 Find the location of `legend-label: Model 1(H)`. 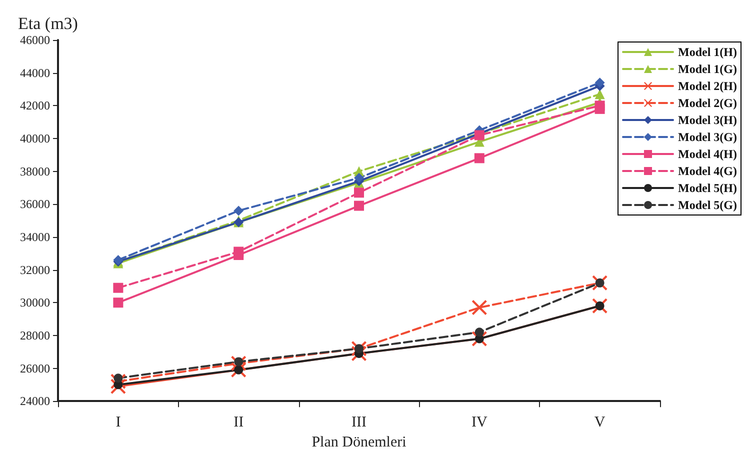

legend-label: Model 1(H) is located at coordinates (708, 52).